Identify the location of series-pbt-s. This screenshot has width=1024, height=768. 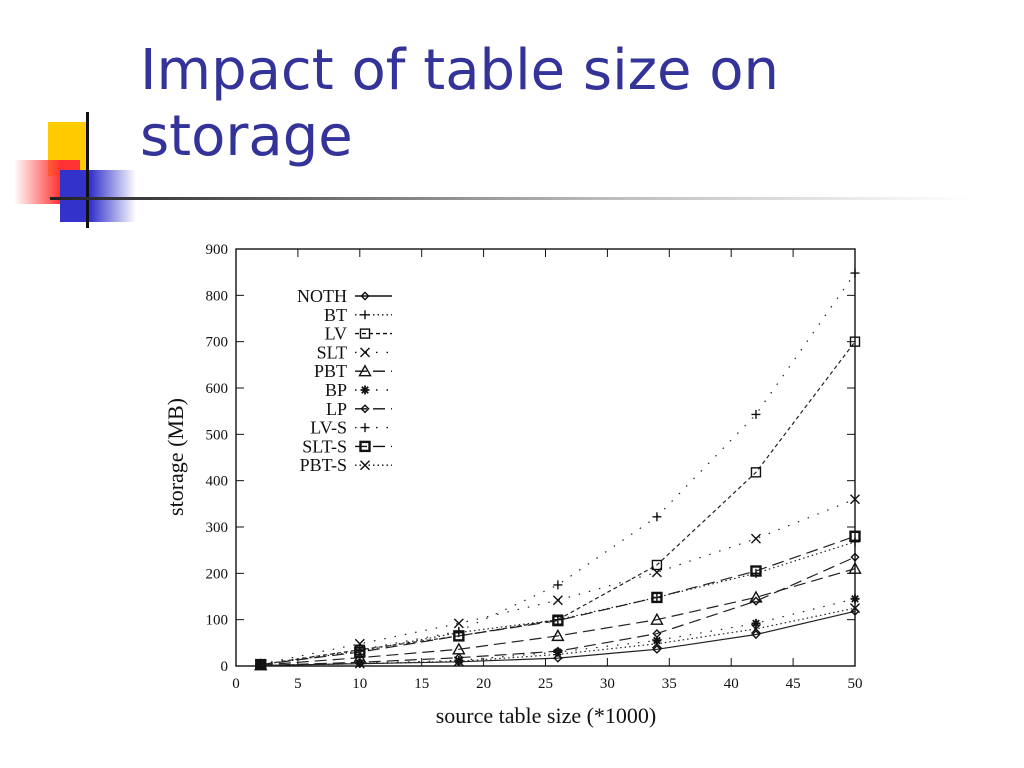
(557, 637).